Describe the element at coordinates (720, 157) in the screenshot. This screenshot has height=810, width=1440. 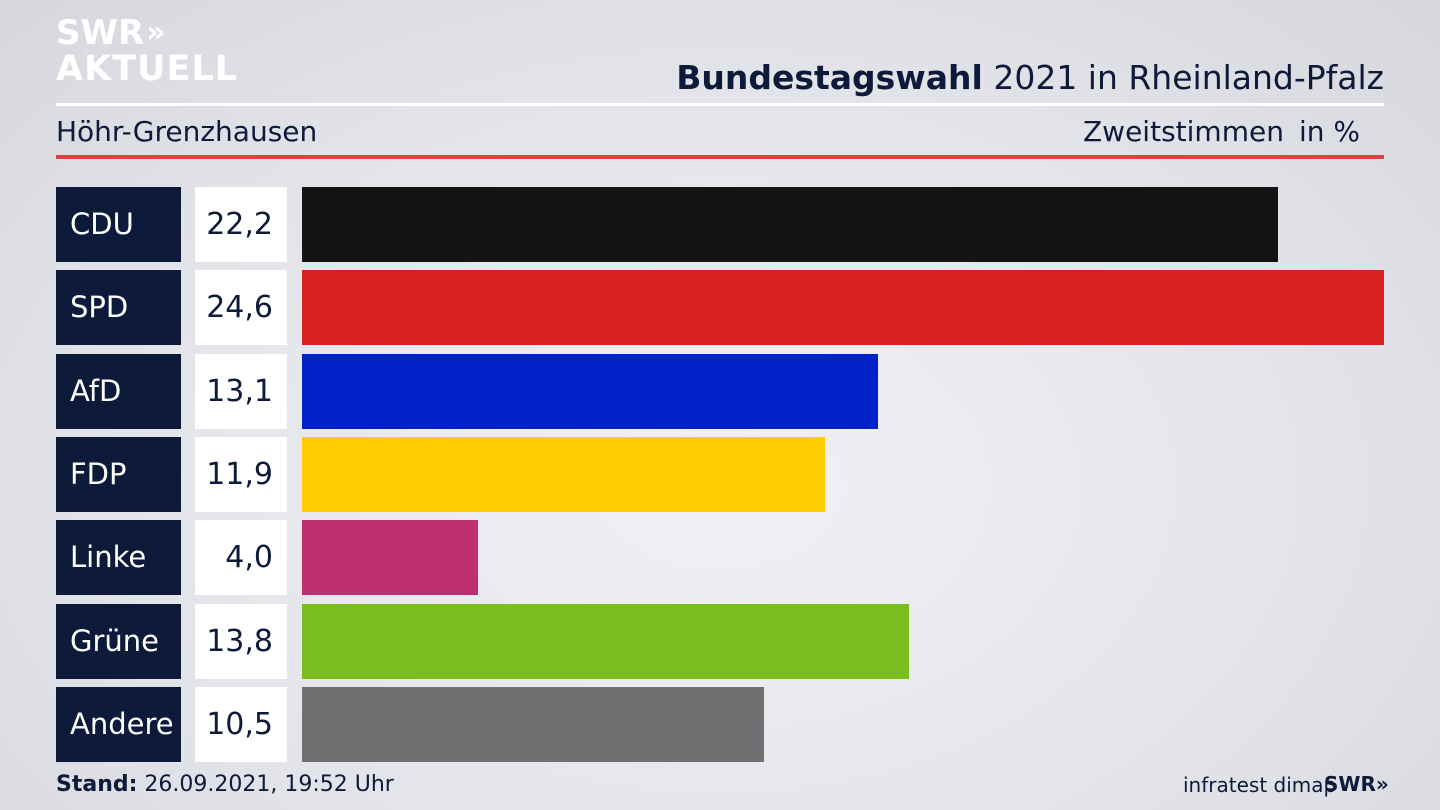
I see `header-divider` at that location.